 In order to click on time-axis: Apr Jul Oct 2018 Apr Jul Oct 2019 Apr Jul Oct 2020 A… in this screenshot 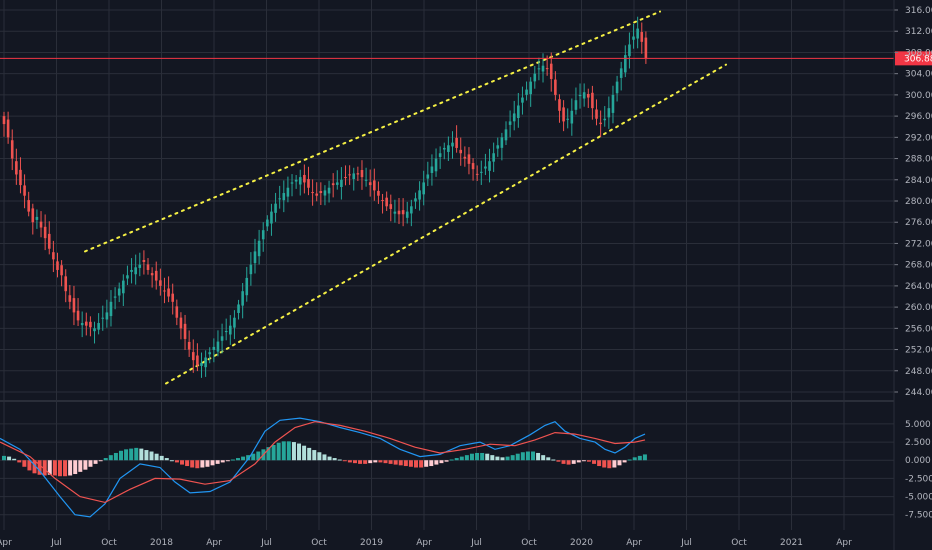, I will do `click(426, 543)`.